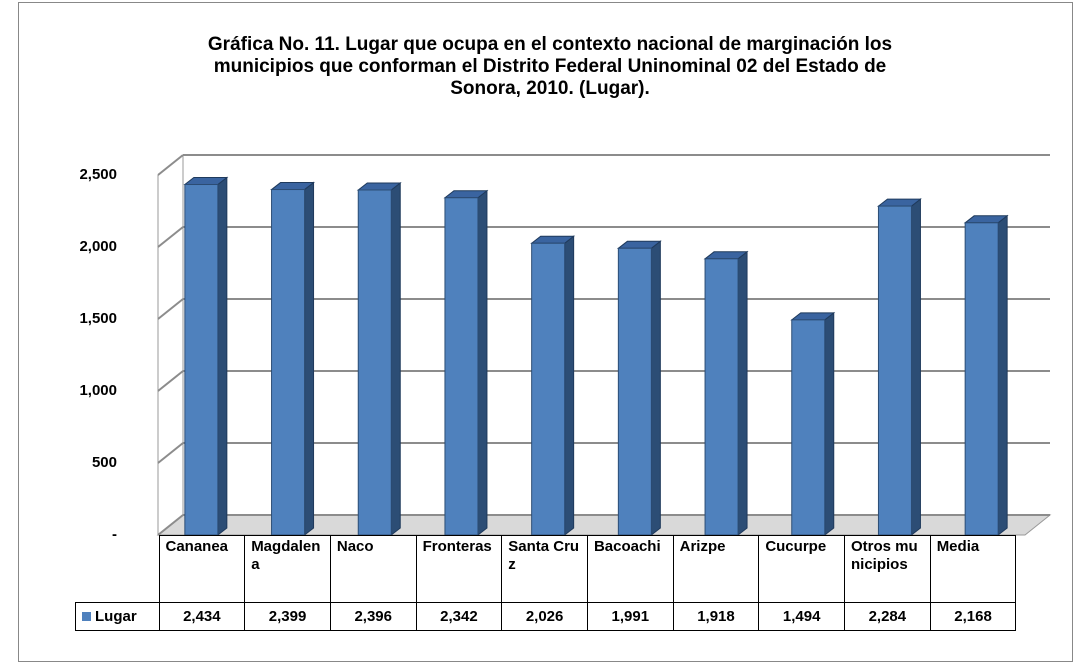 The height and width of the screenshot is (662, 1091). I want to click on x-tick-label: Arizpe, so click(716, 569).